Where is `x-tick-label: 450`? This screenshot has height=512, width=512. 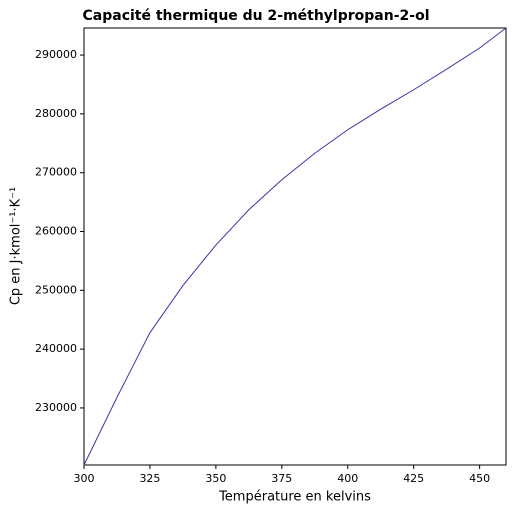 x-tick-label: 450 is located at coordinates (479, 478).